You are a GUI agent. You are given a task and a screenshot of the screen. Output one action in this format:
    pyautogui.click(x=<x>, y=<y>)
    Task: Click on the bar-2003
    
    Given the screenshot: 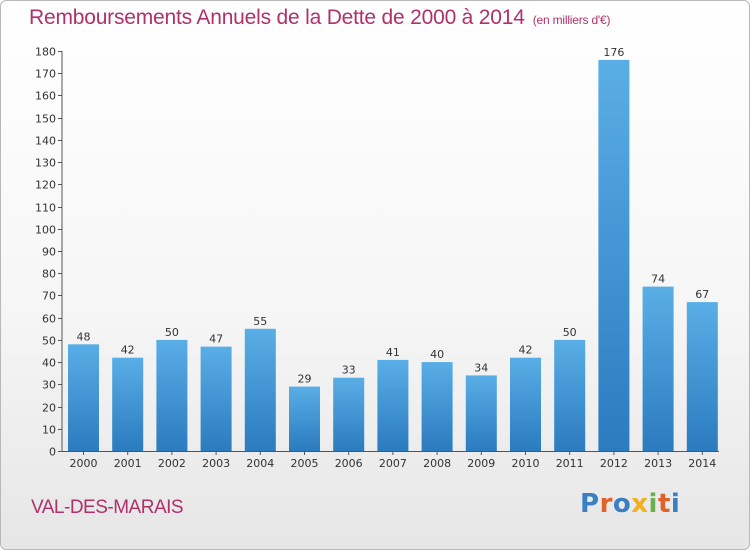 What is the action you would take?
    pyautogui.click(x=216, y=398)
    